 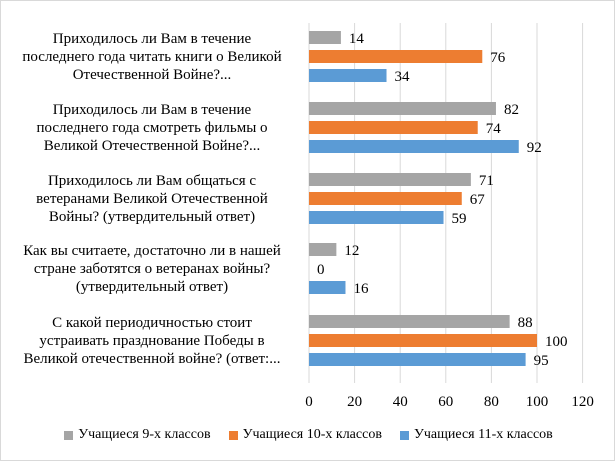 What do you see at coordinates (478, 200) in the screenshot?
I see `data-label: 67` at bounding box center [478, 200].